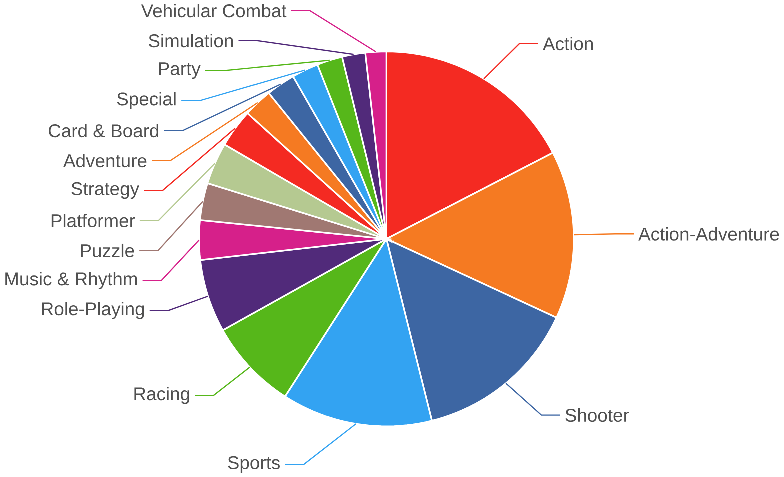 The image size is (784, 477). I want to click on slice-label: Puzzle, so click(107, 251).